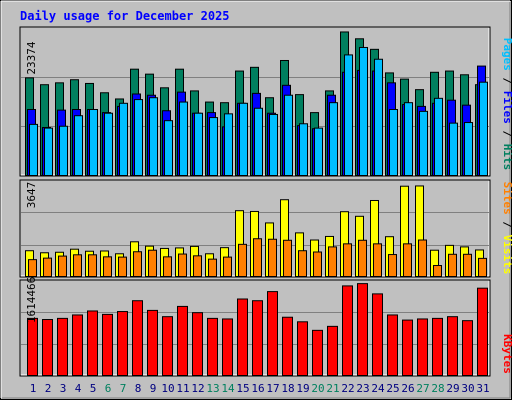 The image size is (512, 400). I want to click on legend-middle: Sites / Visits, so click(506, 228).